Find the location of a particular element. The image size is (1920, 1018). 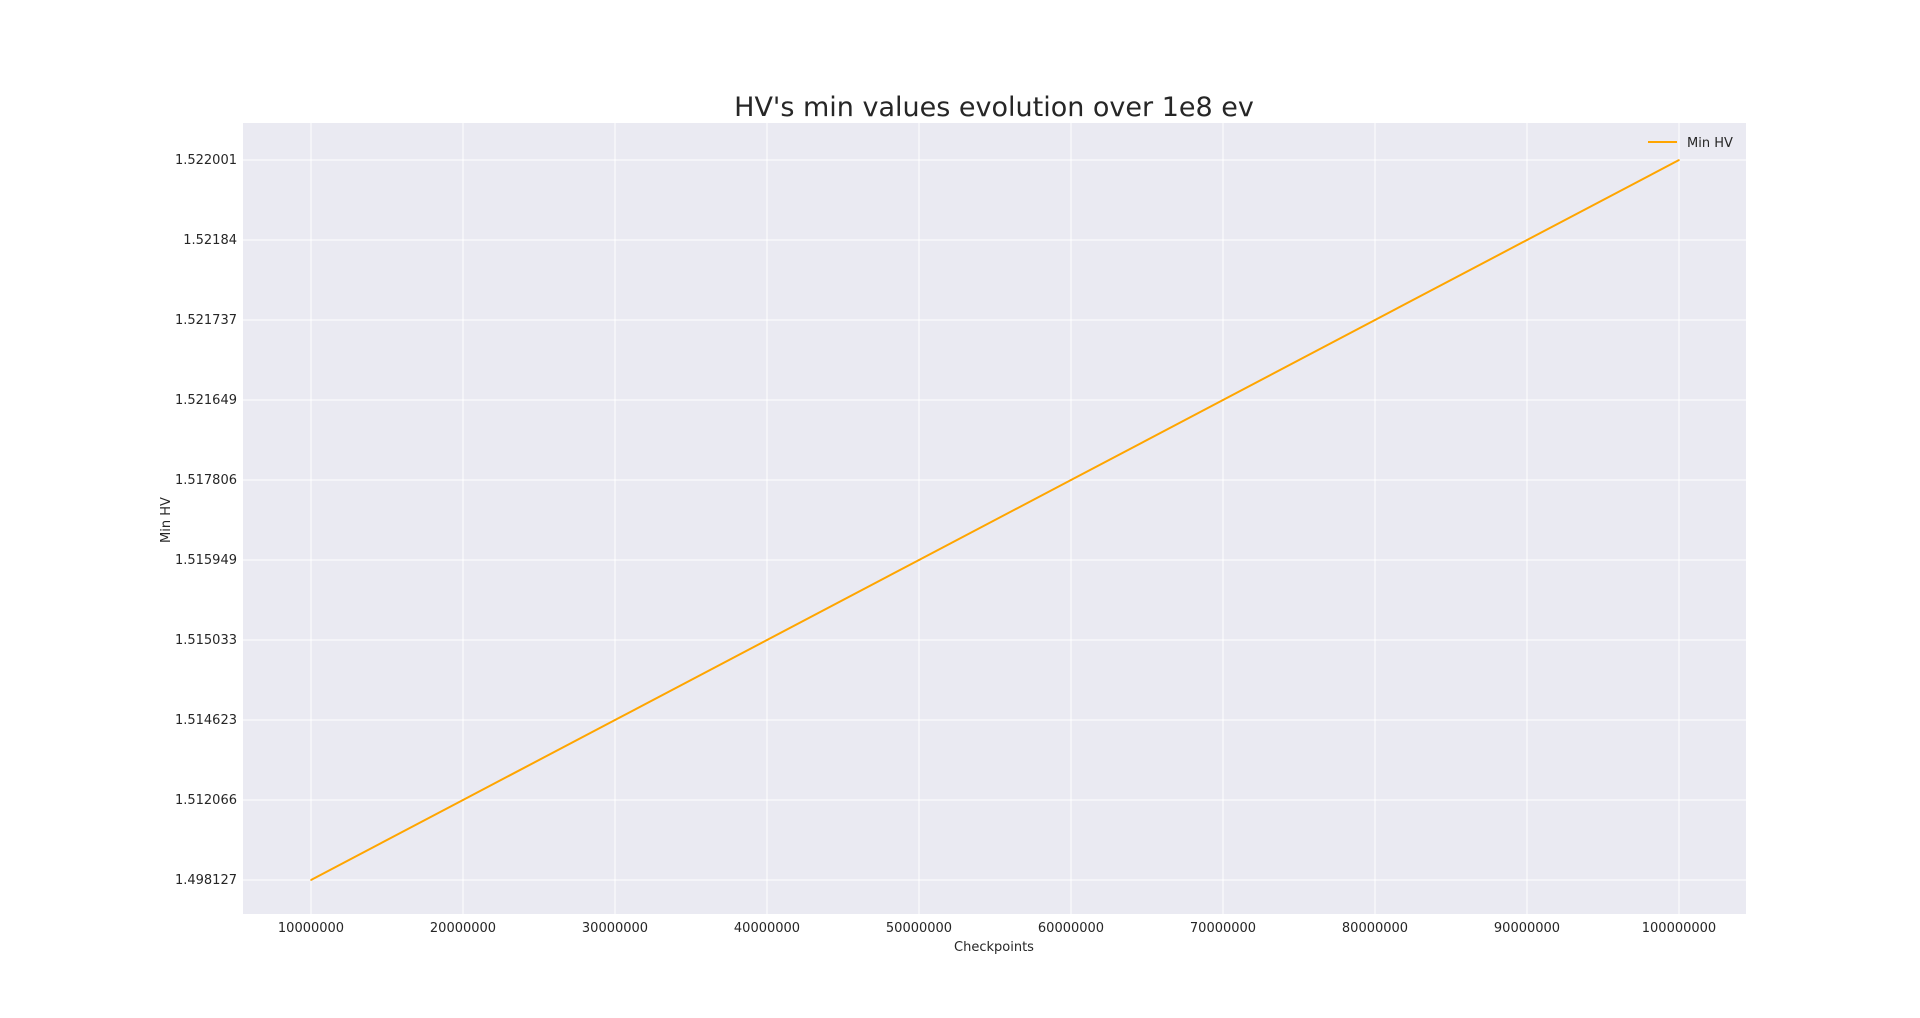

x-tick-label: 60000000 is located at coordinates (1071, 928).